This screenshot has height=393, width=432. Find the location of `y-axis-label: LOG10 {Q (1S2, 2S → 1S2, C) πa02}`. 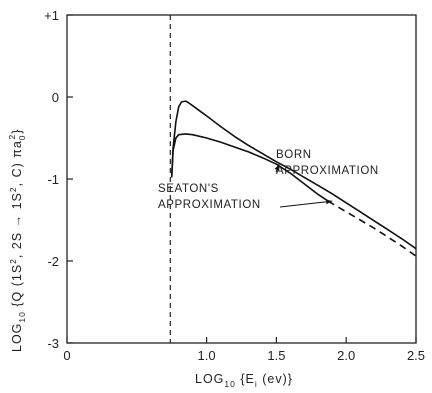

y-axis-label: LOG10 {Q (1S2, 2S → 1S2, C) πa02} is located at coordinates (17, 240).